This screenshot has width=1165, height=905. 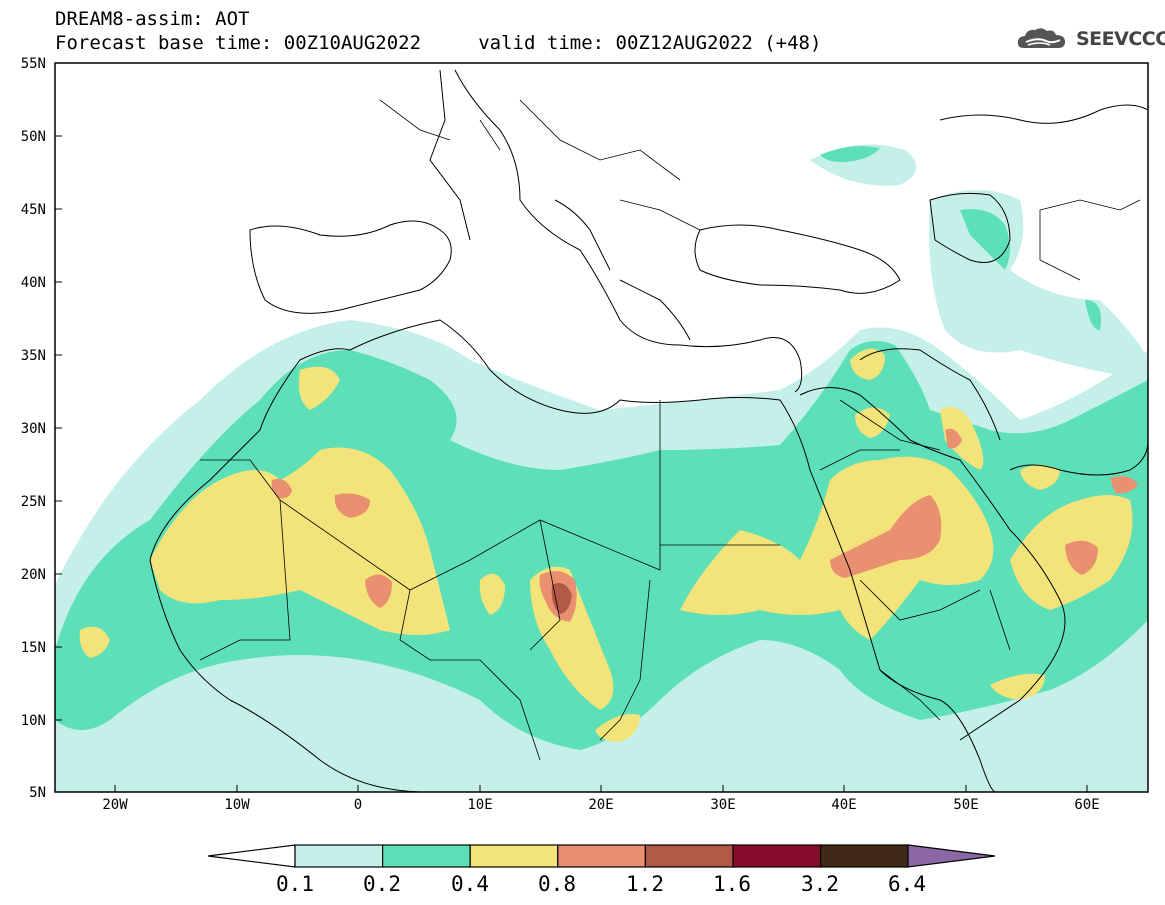 I want to click on seevccc-logo: SEEVCCC, so click(x=1090, y=39).